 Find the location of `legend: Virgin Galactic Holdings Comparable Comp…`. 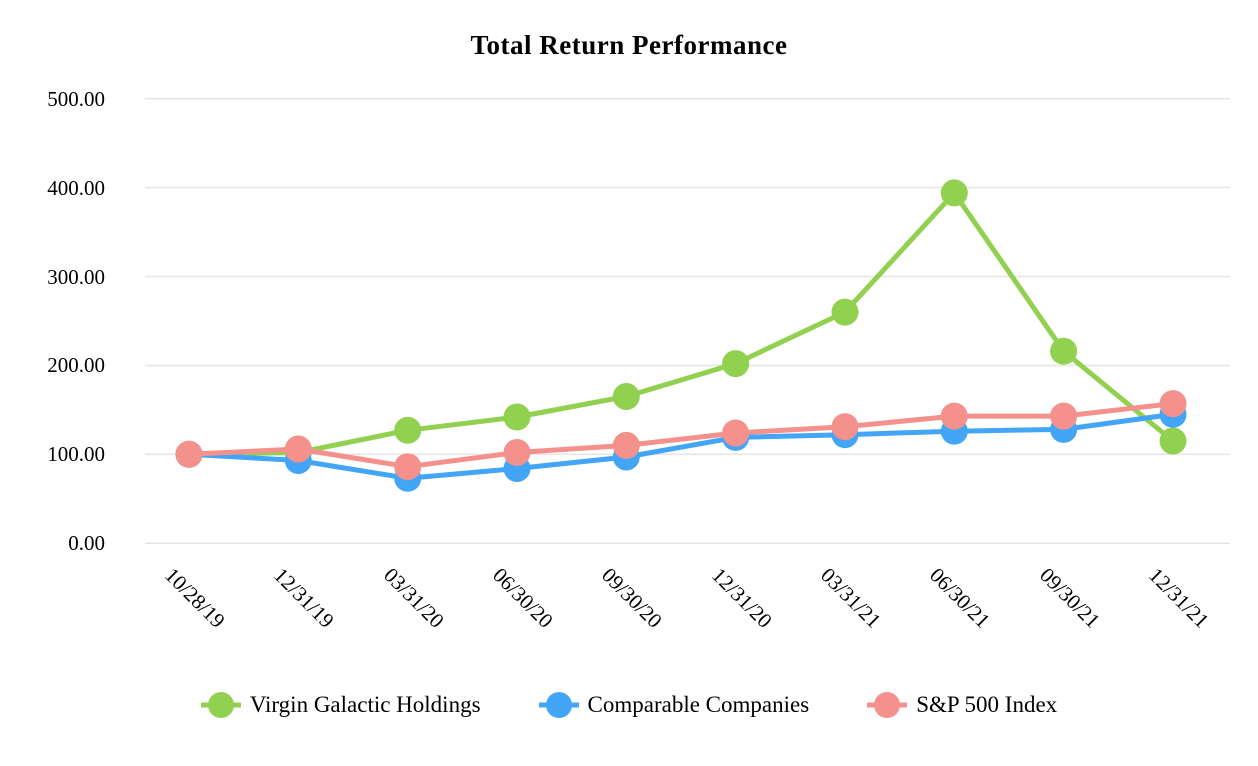

legend: Virgin Galactic Holdings Comparable Comp… is located at coordinates (629, 705).